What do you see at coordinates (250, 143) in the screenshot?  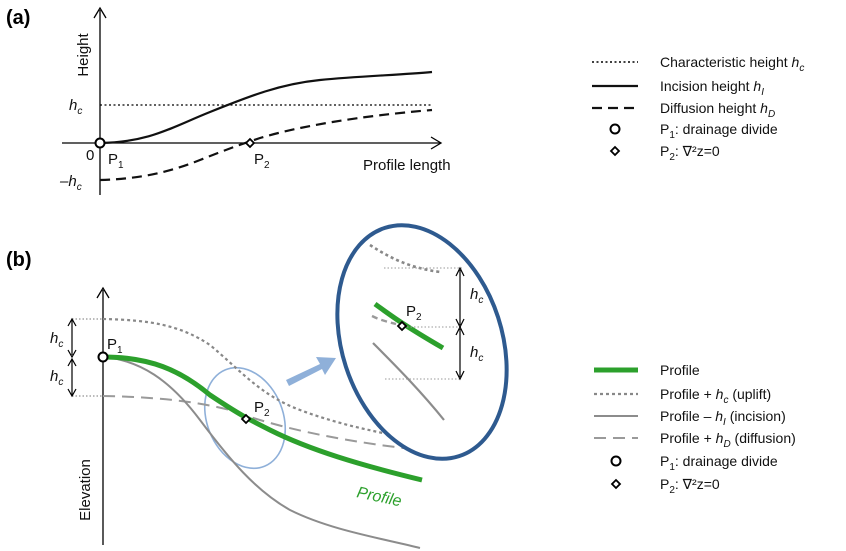 I see `panel-a-p2-marker` at bounding box center [250, 143].